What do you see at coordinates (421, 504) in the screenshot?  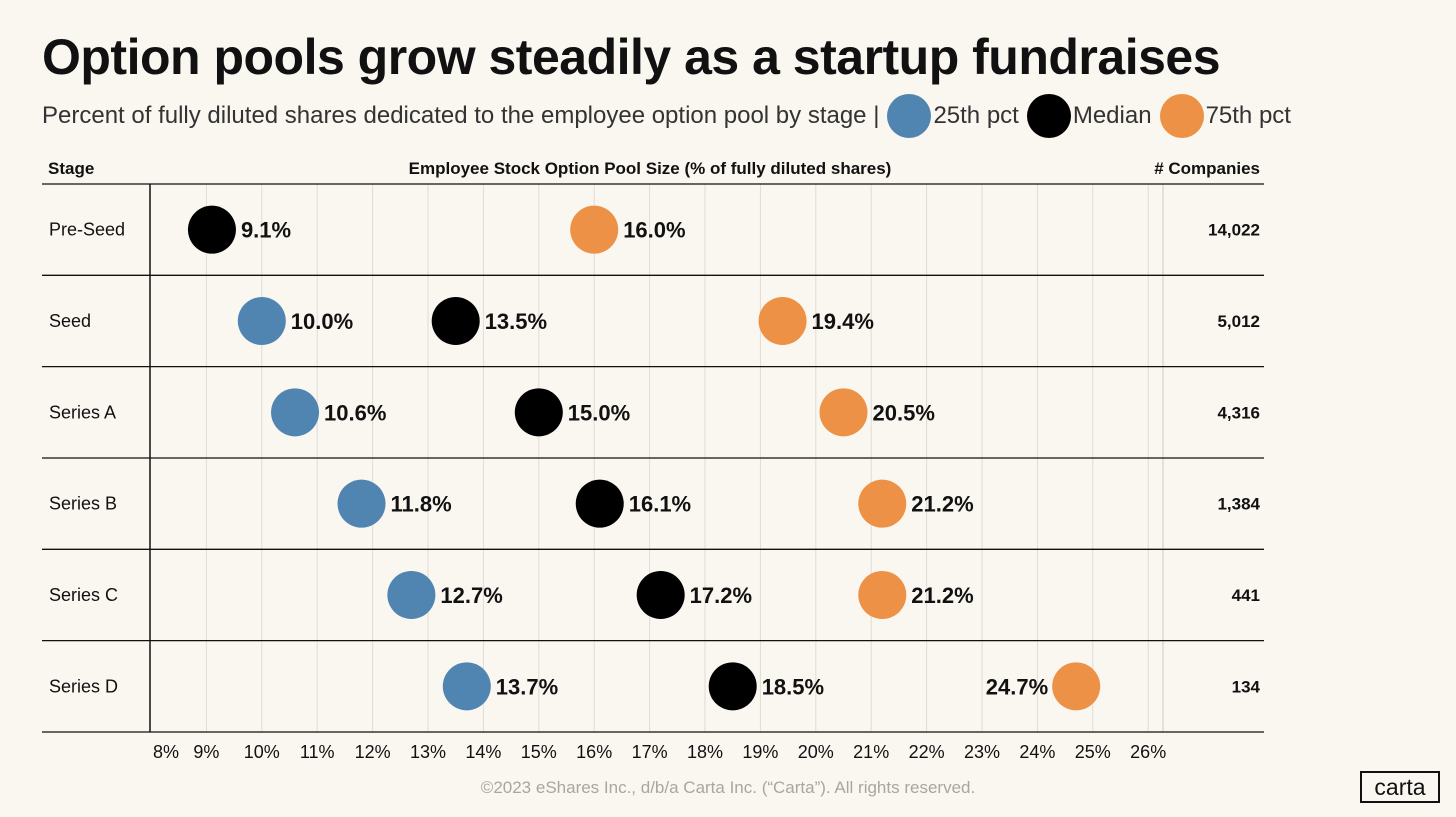 I see `data-label: 11.8%` at bounding box center [421, 504].